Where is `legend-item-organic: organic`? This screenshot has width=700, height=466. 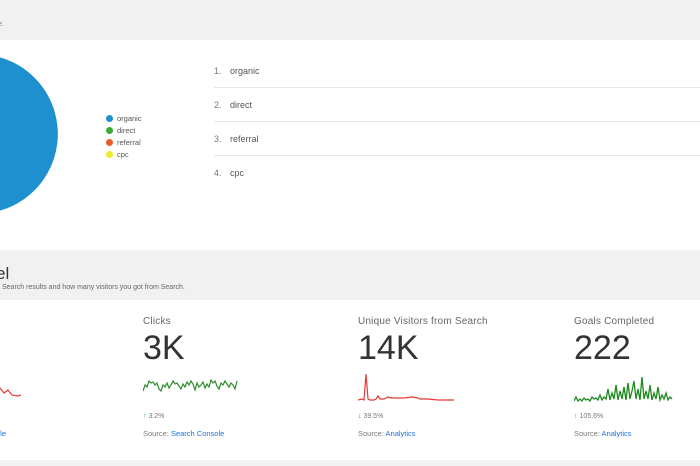
legend-item-organic: organic is located at coordinates (124, 118).